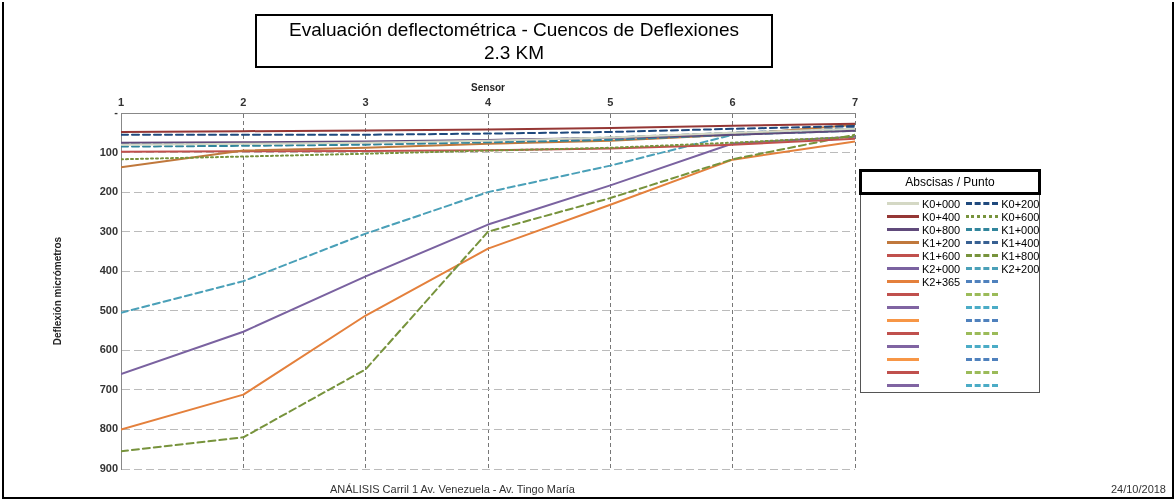  What do you see at coordinates (941, 255) in the screenshot?
I see `legend-label: K1+600` at bounding box center [941, 255].